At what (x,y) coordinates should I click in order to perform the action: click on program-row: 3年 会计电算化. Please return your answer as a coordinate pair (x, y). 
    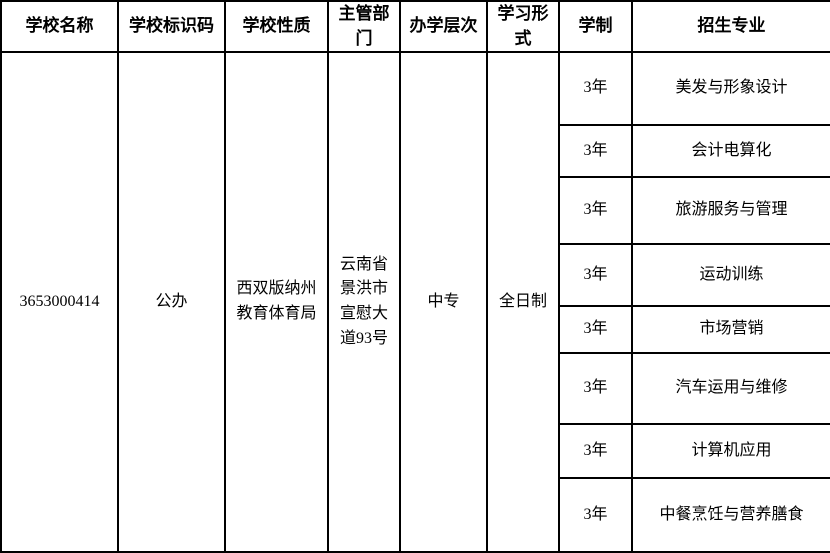
    Looking at the image, I should click on (415, 151).